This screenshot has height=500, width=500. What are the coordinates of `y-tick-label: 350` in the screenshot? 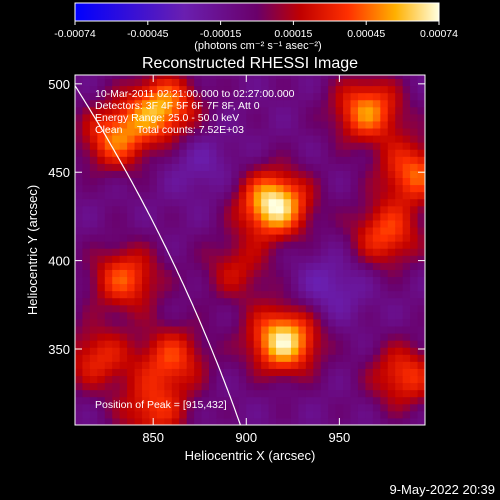 It's located at (59, 349).